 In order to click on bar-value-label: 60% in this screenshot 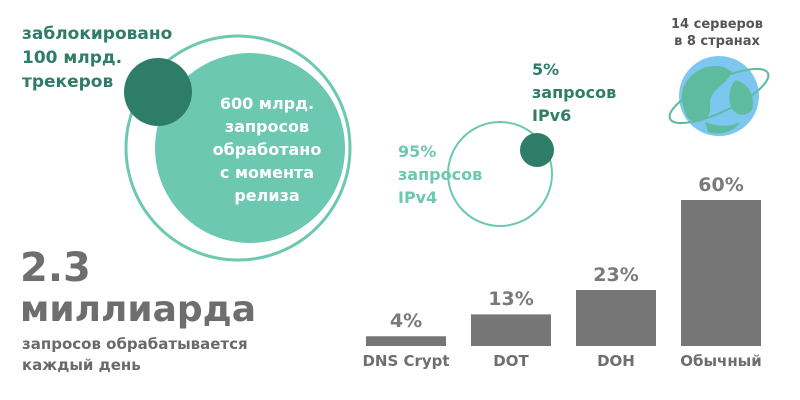, I will do `click(721, 185)`.